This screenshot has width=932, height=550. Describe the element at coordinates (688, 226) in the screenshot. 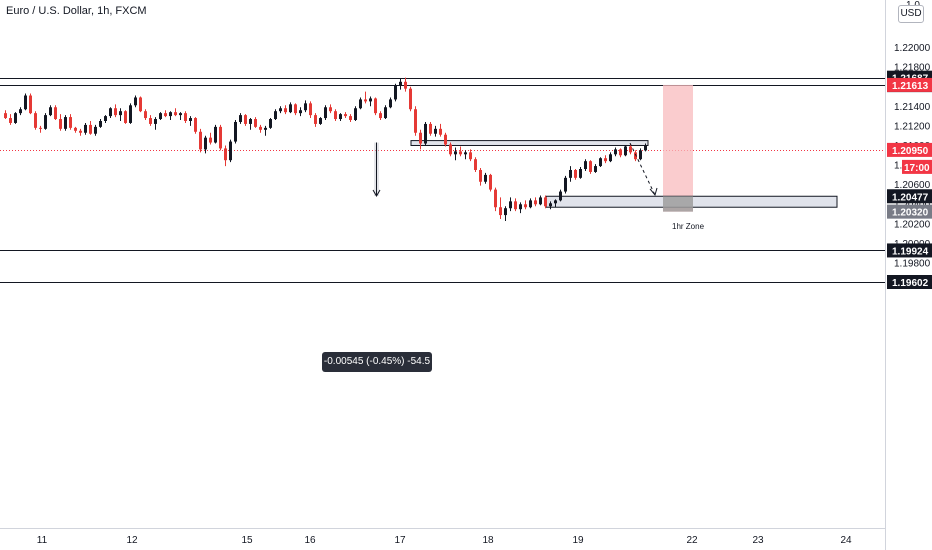

I see `zone-label: 1hr Zone` at that location.